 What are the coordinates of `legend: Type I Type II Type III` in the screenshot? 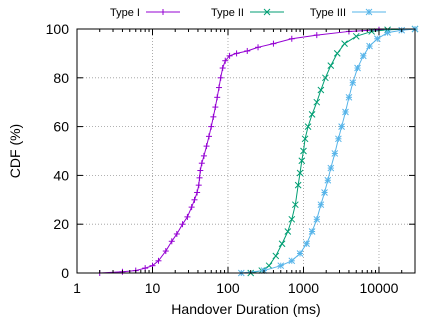 It's located at (248, 13).